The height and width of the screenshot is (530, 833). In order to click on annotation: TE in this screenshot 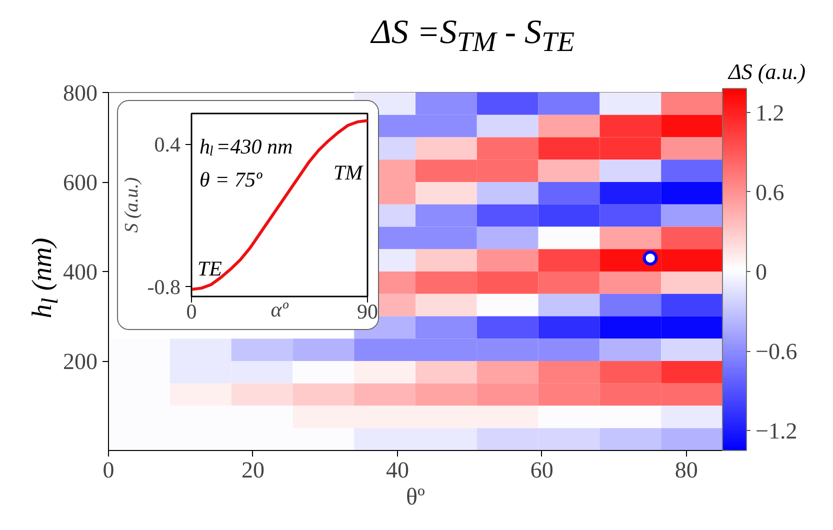, I will do `click(210, 268)`.